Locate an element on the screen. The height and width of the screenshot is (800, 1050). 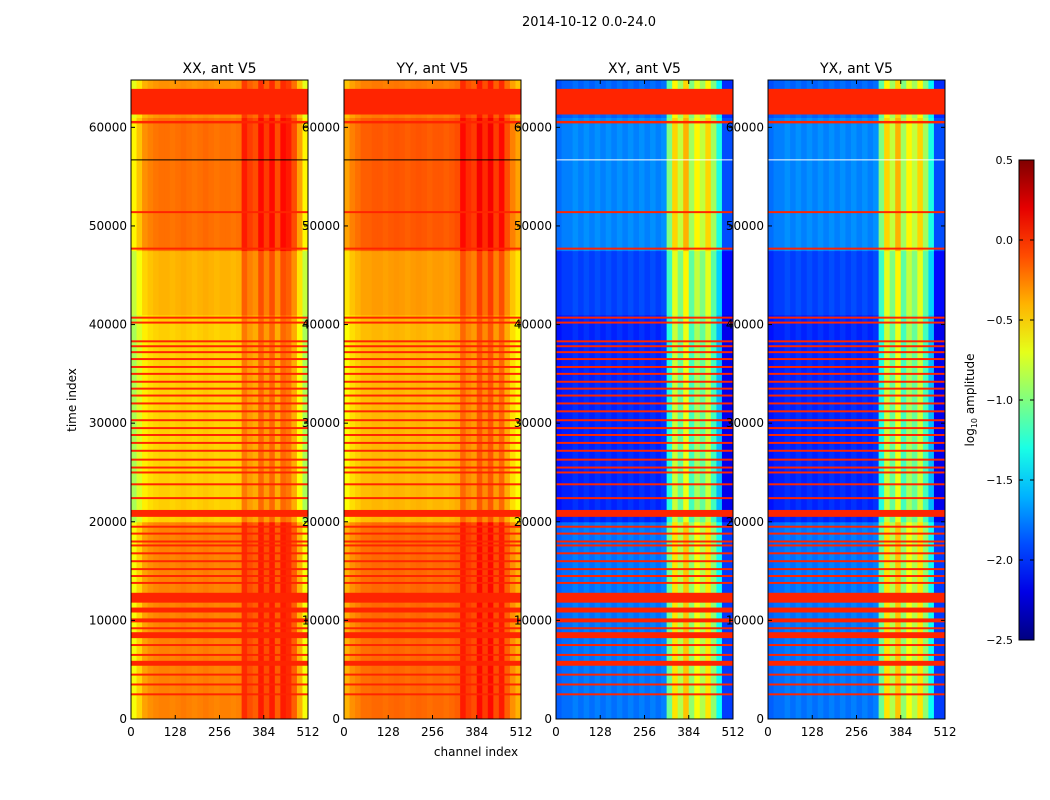
y-tick-label: 30000 is located at coordinates (533, 423).